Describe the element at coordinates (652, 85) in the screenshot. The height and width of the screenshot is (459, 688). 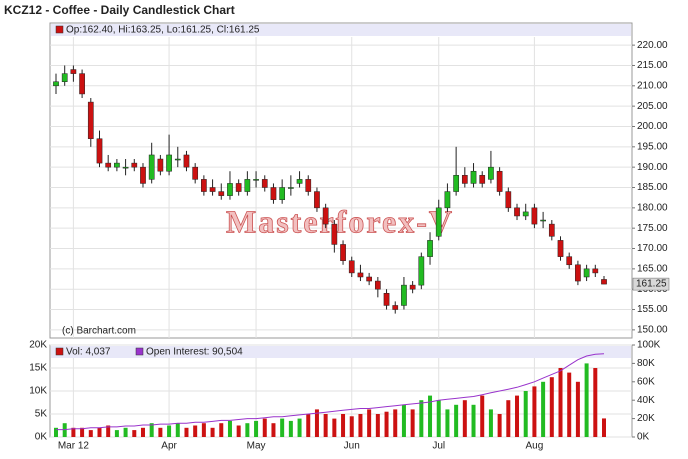
I see `y-tick-label: 210.00` at that location.